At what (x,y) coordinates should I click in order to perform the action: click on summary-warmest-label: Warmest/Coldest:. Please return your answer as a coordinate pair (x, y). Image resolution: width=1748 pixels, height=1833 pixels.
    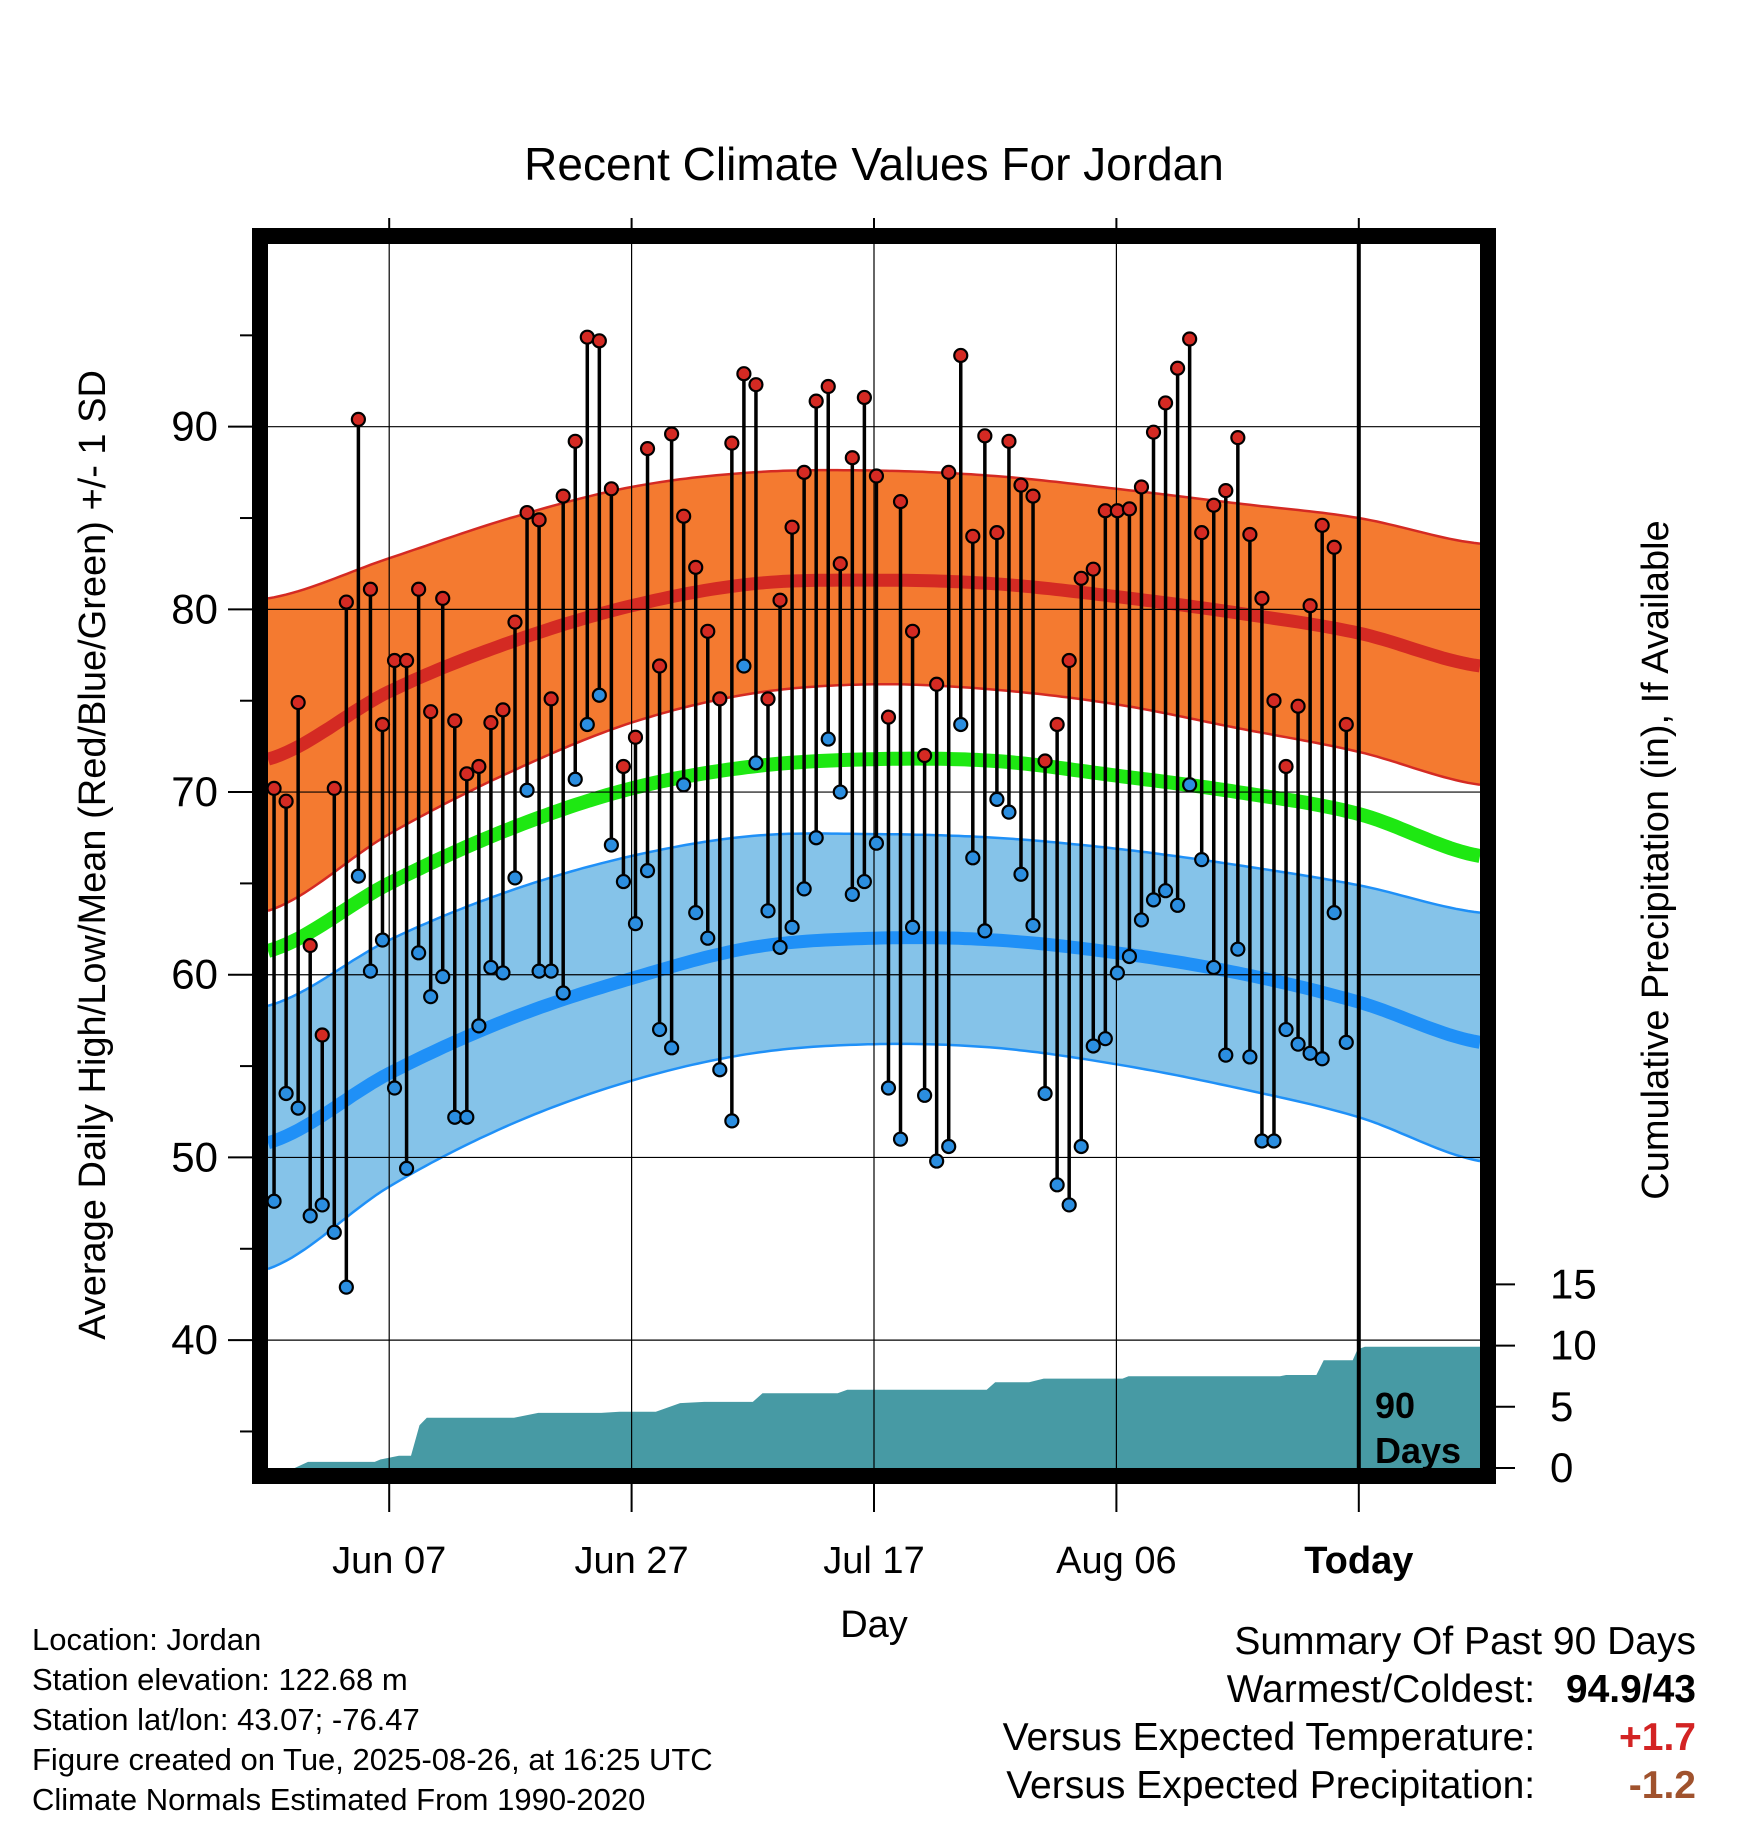
    Looking at the image, I should click on (1381, 1689).